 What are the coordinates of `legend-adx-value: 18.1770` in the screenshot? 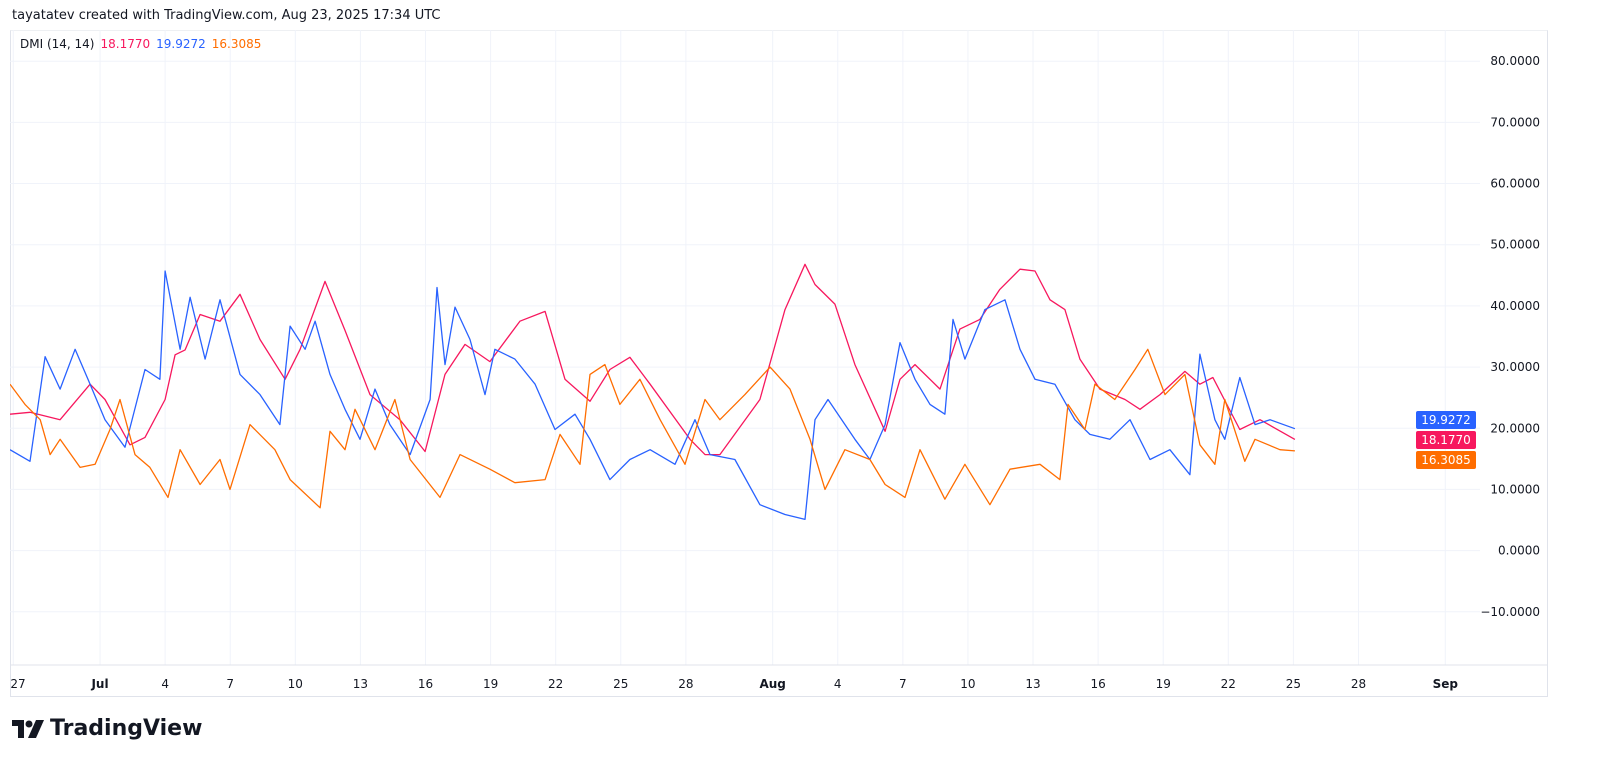 It's located at (125, 44).